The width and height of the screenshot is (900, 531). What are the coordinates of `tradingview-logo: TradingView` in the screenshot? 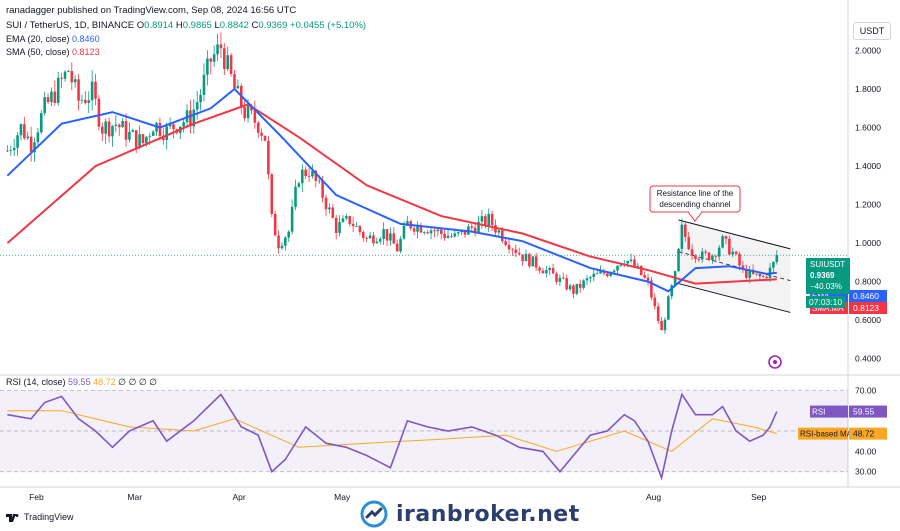 It's located at (40, 517).